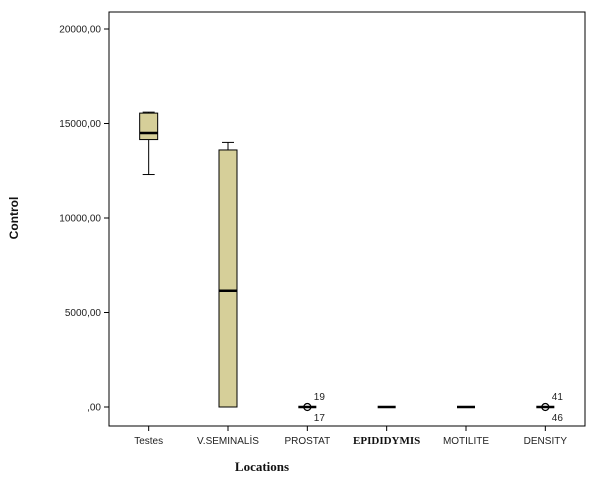  What do you see at coordinates (320, 418) in the screenshot?
I see `outlier-label: 17` at bounding box center [320, 418].